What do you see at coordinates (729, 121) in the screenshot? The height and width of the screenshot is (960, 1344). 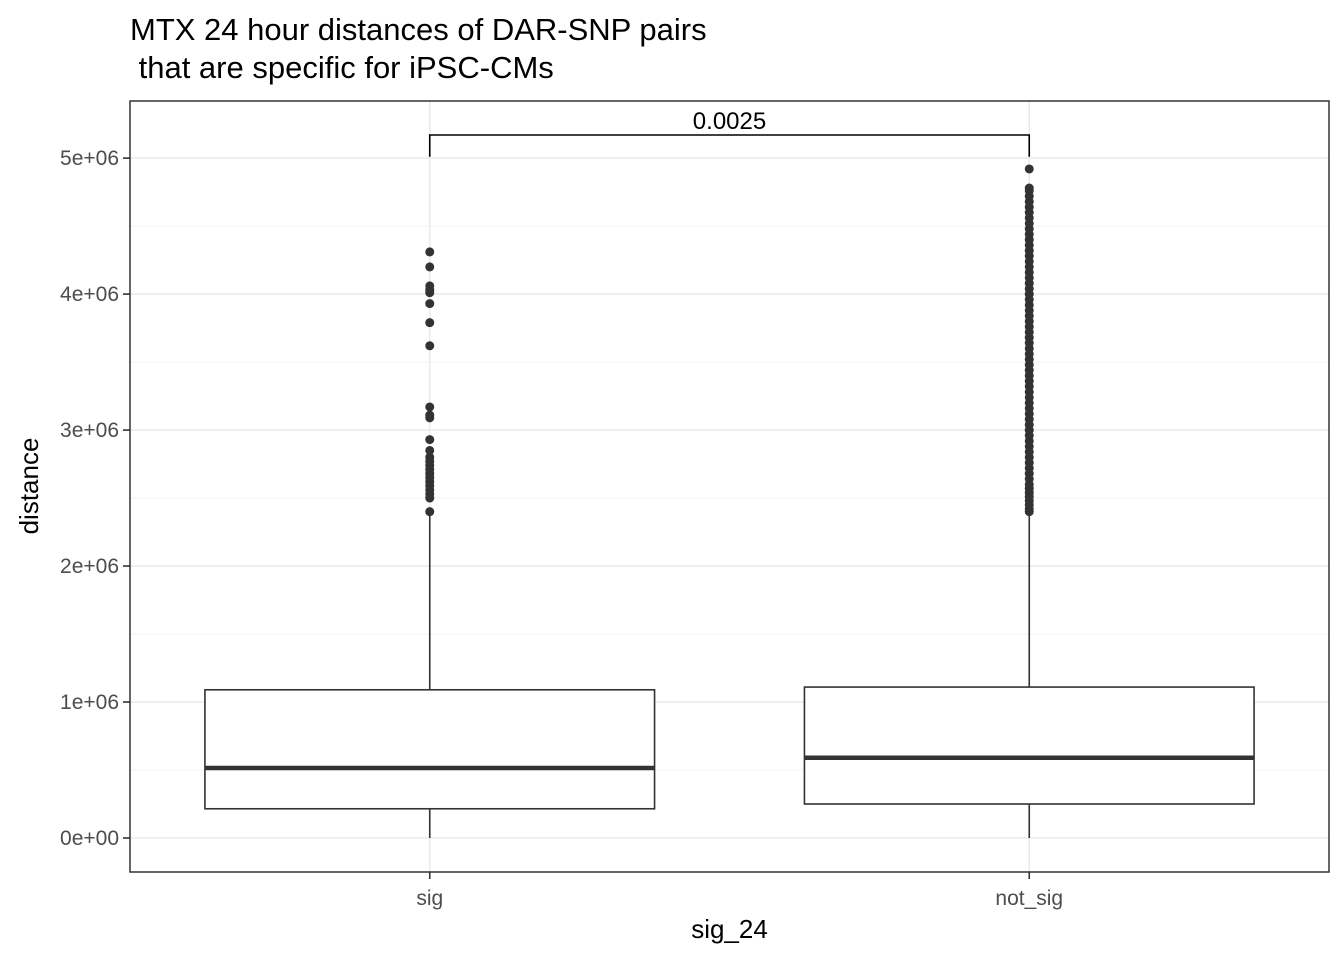 I see `p-value-label: 0.0025` at bounding box center [729, 121].